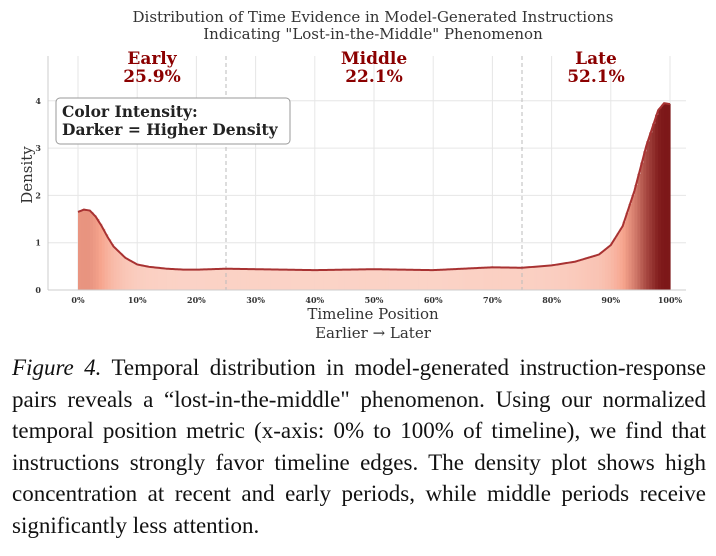 The height and width of the screenshot is (556, 716). What do you see at coordinates (492, 300) in the screenshot?
I see `x-tick-label: 70%` at bounding box center [492, 300].